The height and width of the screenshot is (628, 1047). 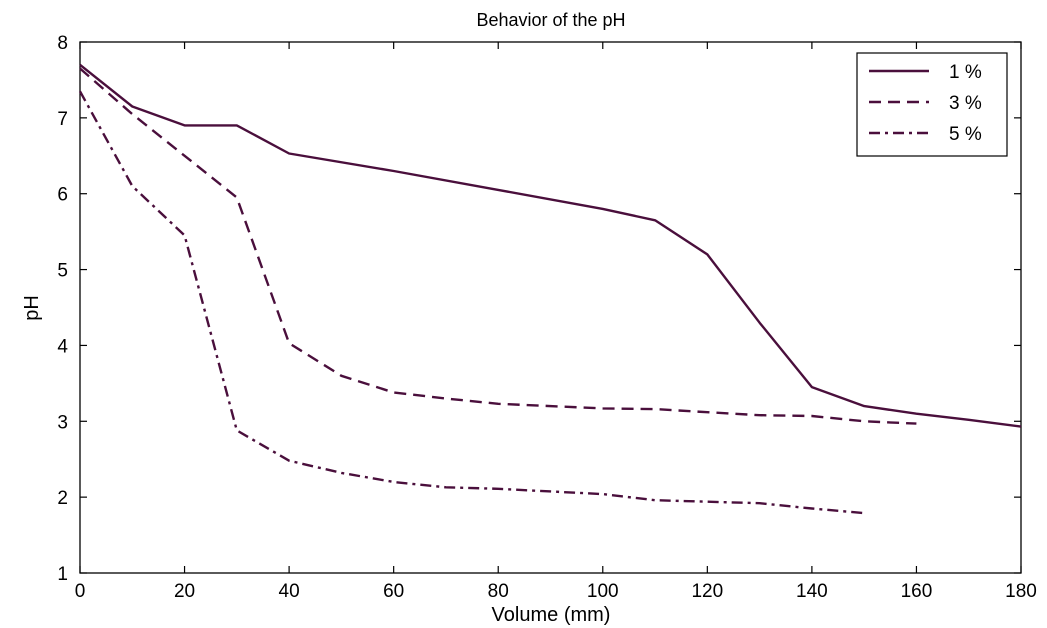 What do you see at coordinates (62, 346) in the screenshot?
I see `y-tick-label: 4` at bounding box center [62, 346].